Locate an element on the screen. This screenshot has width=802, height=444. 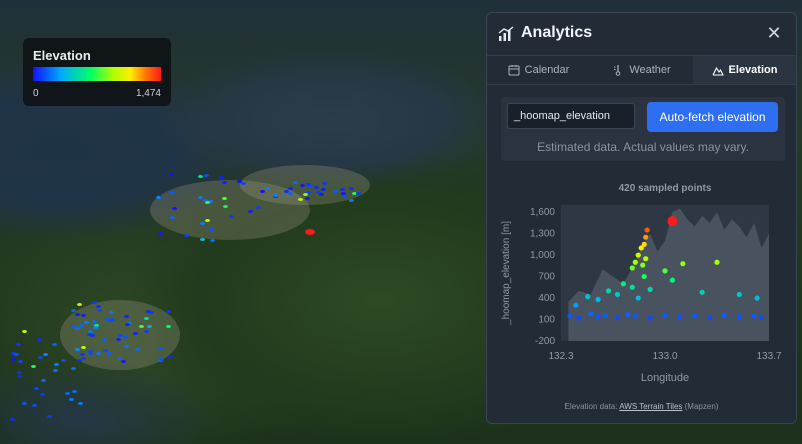
tab-elevation: Elevation is located at coordinates (744, 70).